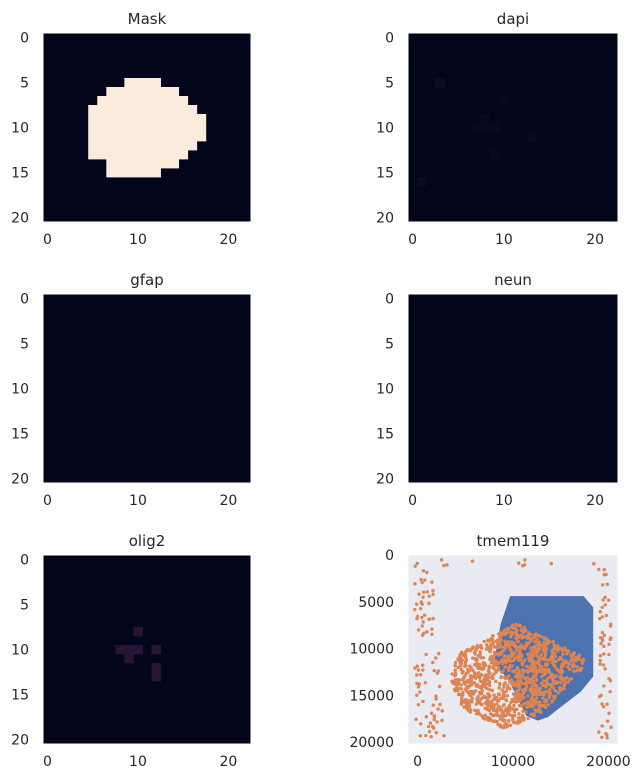 The image size is (640, 784). What do you see at coordinates (147, 541) in the screenshot?
I see `subplot-title: olig2` at bounding box center [147, 541].